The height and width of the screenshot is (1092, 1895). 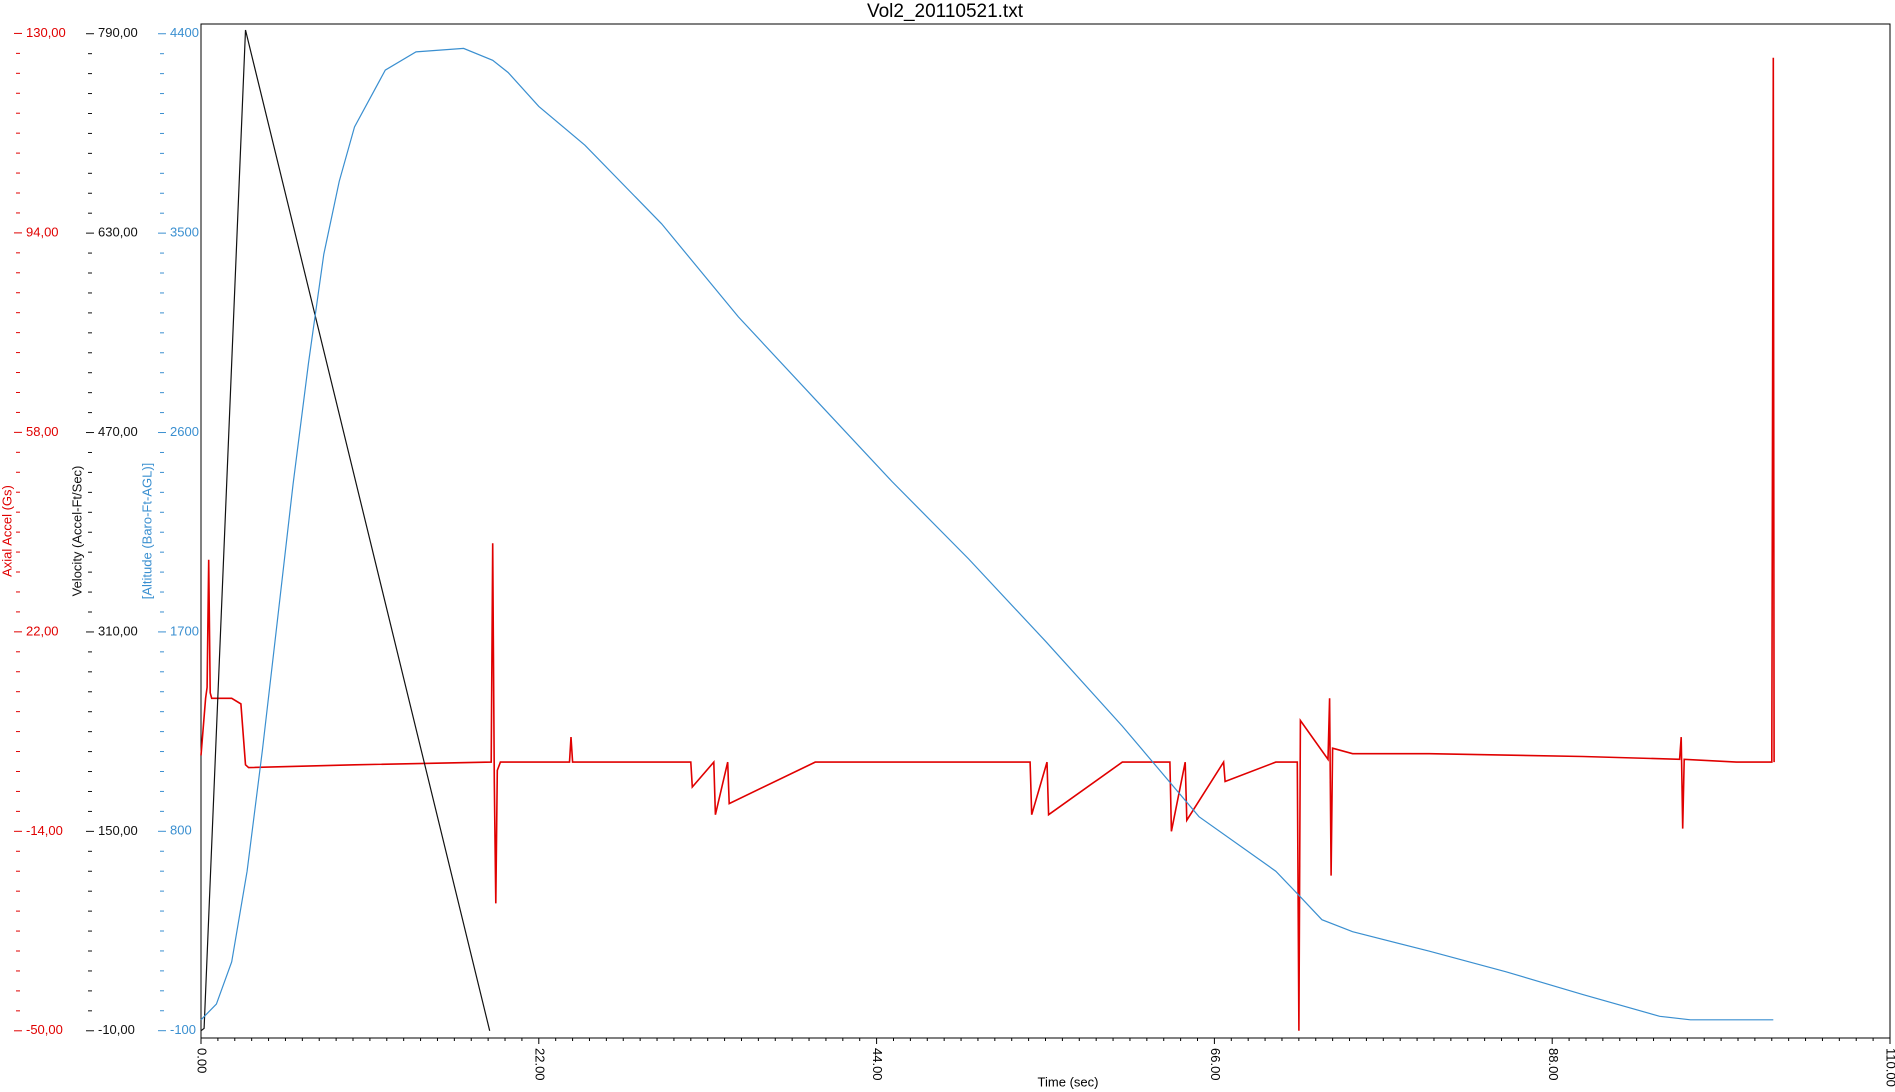 I want to click on x-tick-label: 110.00, so click(x=1889, y=1067).